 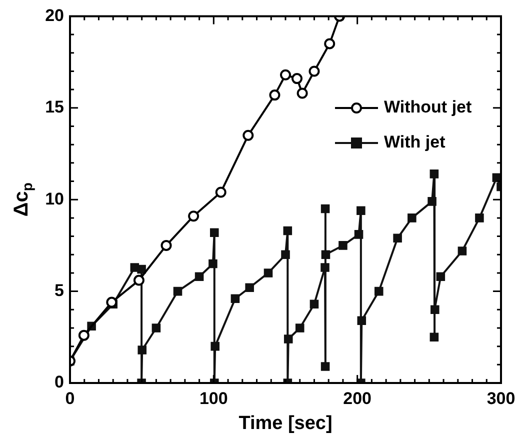 I want to click on x-tick-label: 200, so click(x=357, y=398).